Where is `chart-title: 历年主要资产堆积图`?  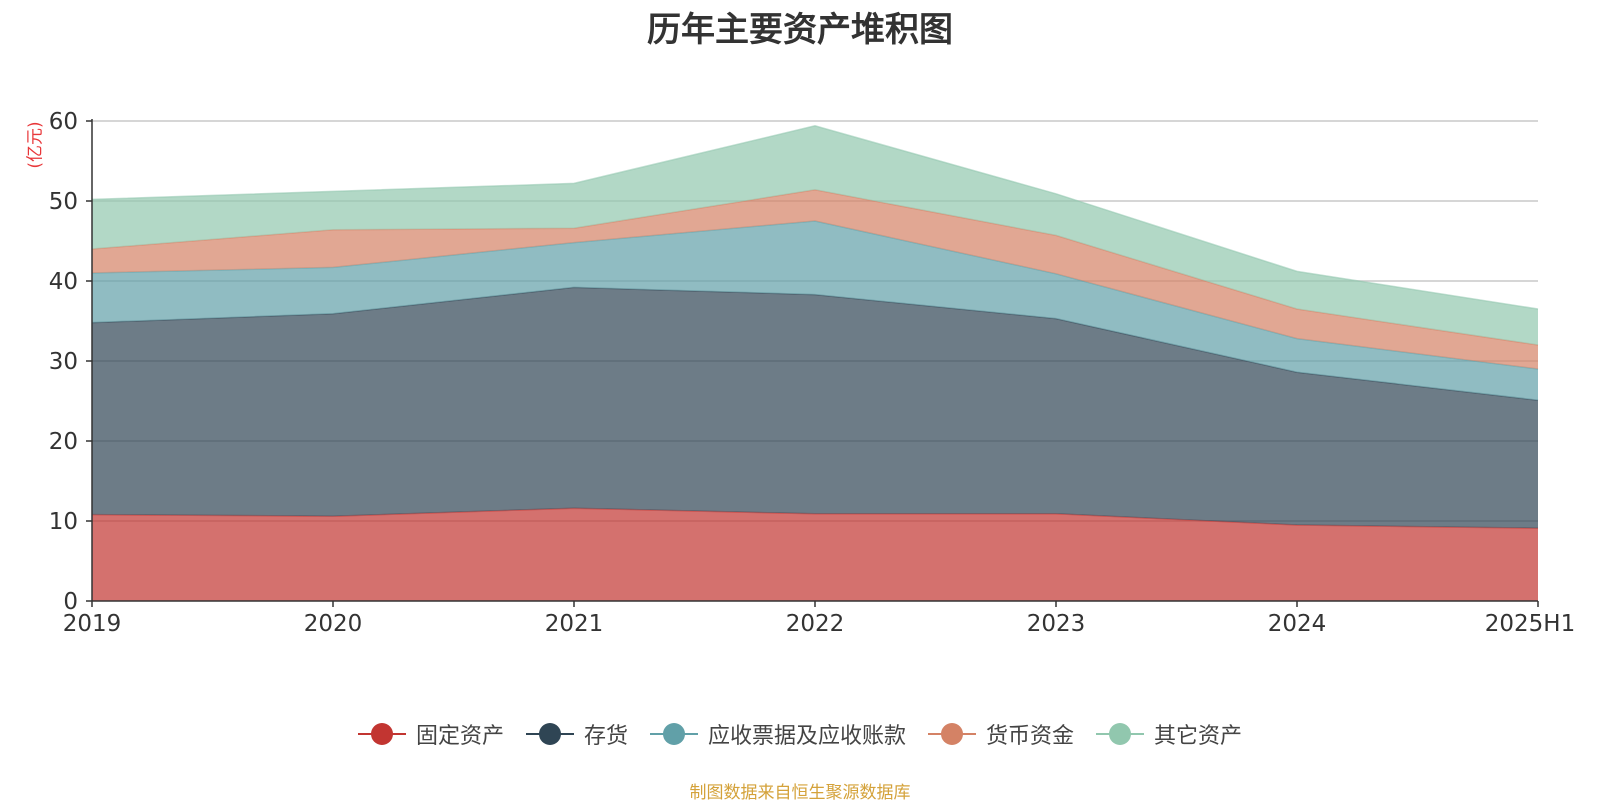 chart-title: 历年主要资产堆积图 is located at coordinates (800, 30).